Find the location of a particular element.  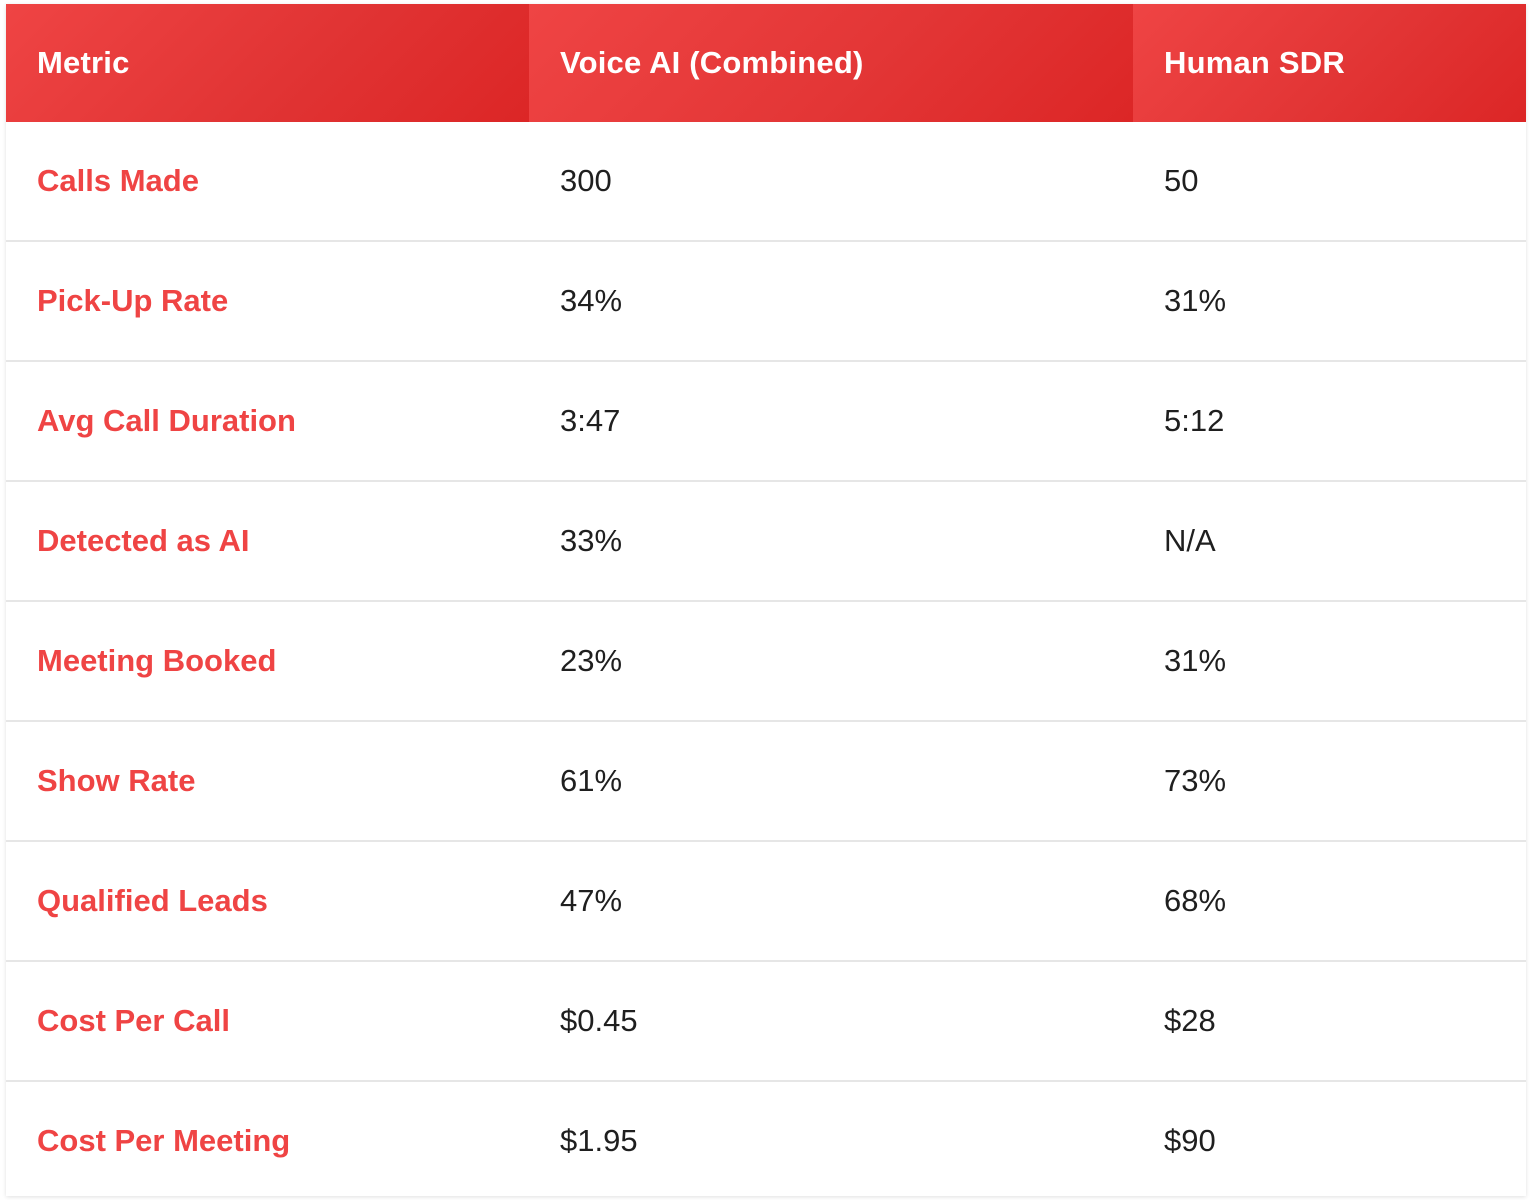

metric-cell: Qualified Leads is located at coordinates (267, 900).